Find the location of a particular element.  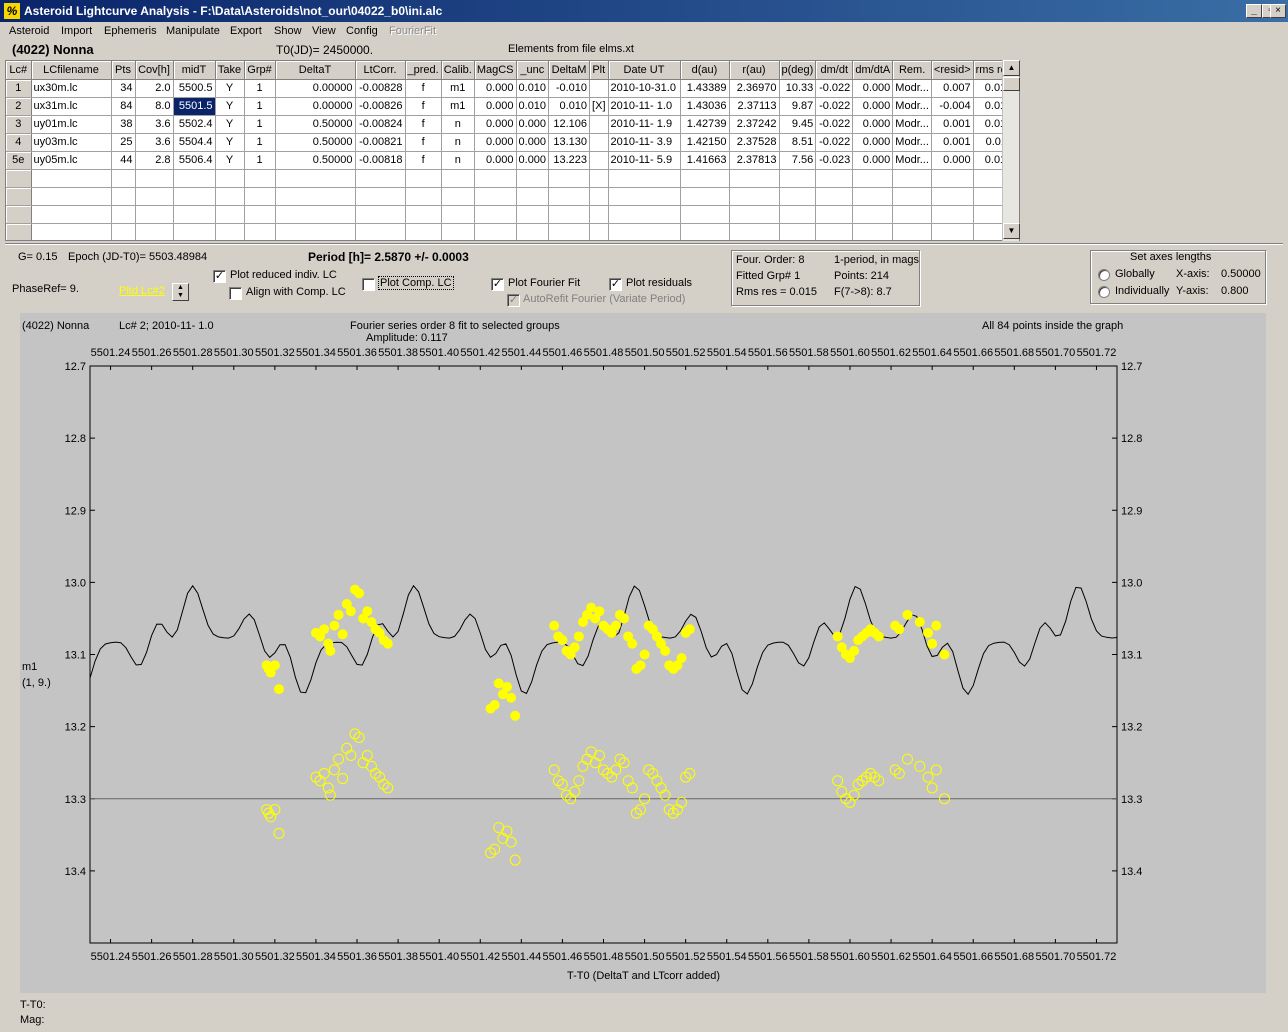

table-cell: -0.010 is located at coordinates (569, 88).